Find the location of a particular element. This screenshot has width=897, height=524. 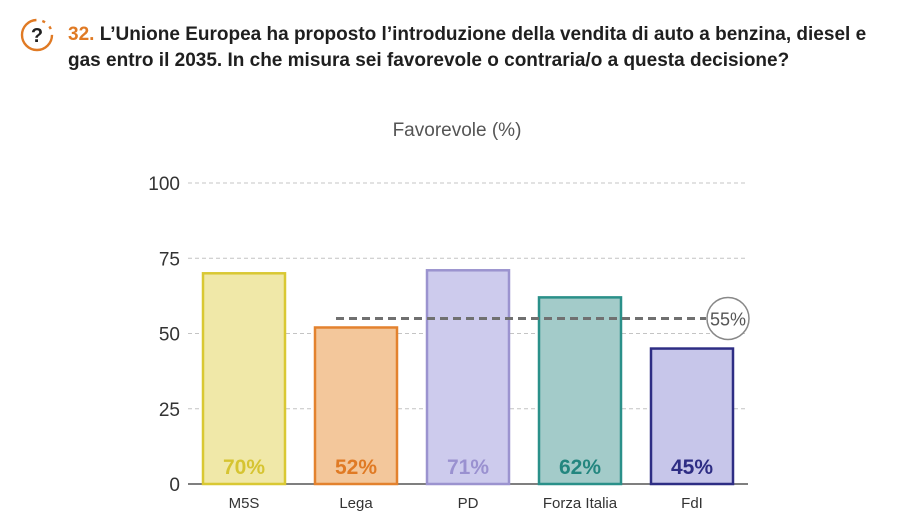

y-tick-label: 75 is located at coordinates (169, 259).